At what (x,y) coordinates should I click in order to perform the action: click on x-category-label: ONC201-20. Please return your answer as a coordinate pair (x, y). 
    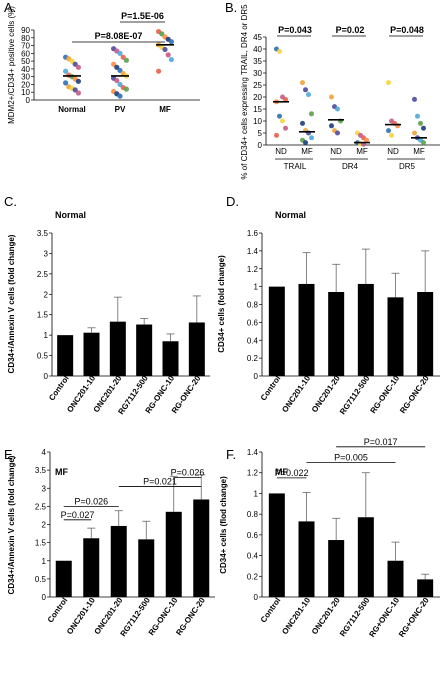
    Looking at the image, I should click on (326, 394).